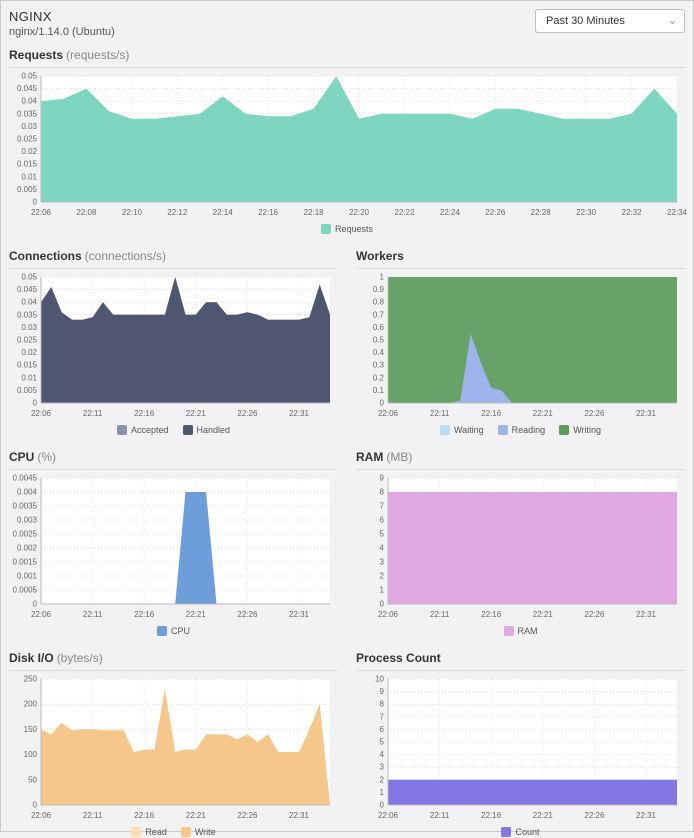  What do you see at coordinates (520, 459) in the screenshot?
I see `chart-title-row: RAM (MB)` at bounding box center [520, 459].